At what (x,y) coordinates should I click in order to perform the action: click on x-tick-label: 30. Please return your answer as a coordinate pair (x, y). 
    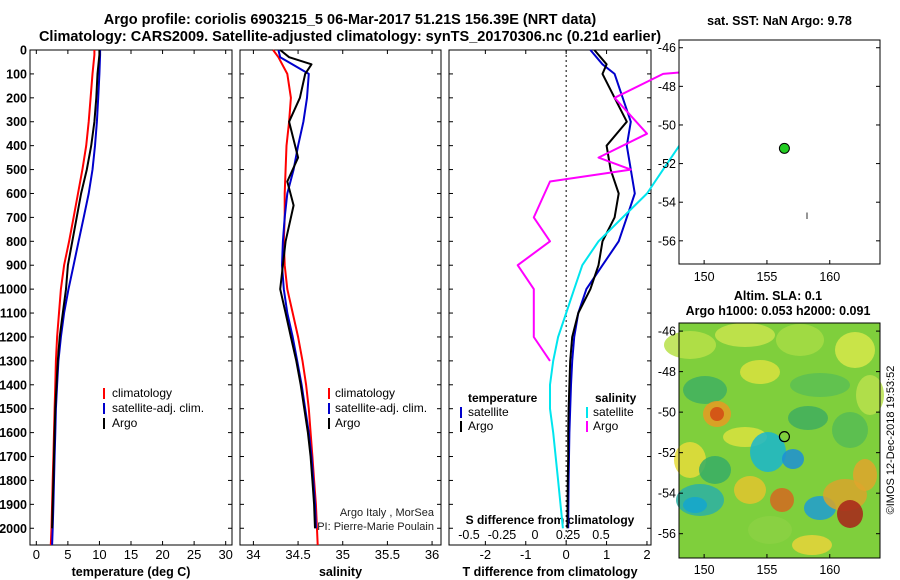
    Looking at the image, I should click on (225, 554).